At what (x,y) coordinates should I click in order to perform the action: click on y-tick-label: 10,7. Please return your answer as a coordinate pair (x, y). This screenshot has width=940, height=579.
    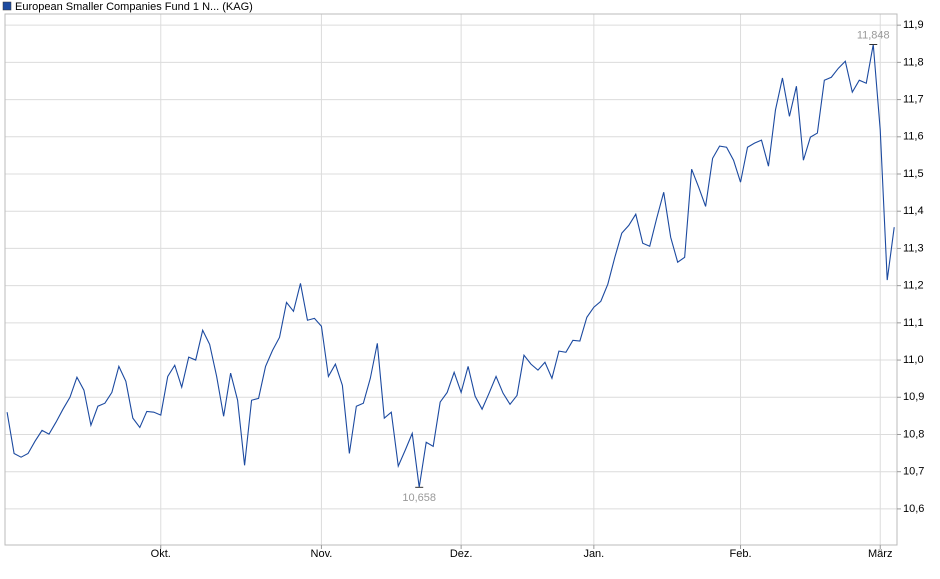
    Looking at the image, I should click on (913, 472).